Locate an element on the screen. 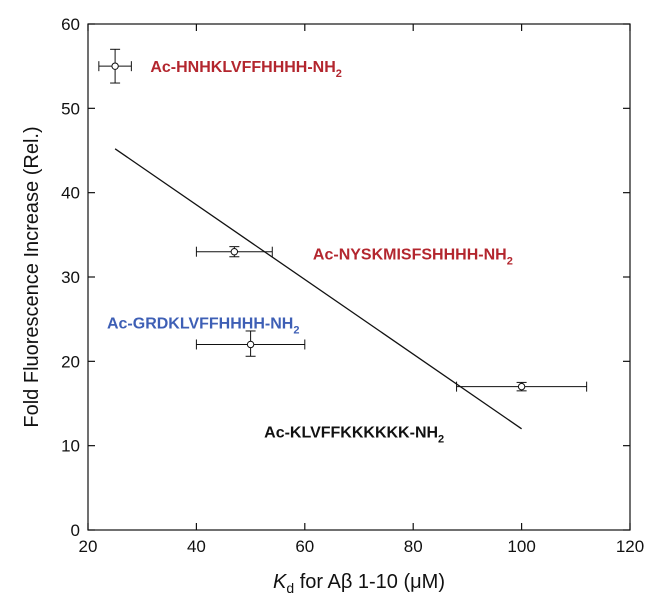 The height and width of the screenshot is (604, 655). peptide-label: Ac-GRDKLVFFHHHH-NH2 is located at coordinates (203, 326).